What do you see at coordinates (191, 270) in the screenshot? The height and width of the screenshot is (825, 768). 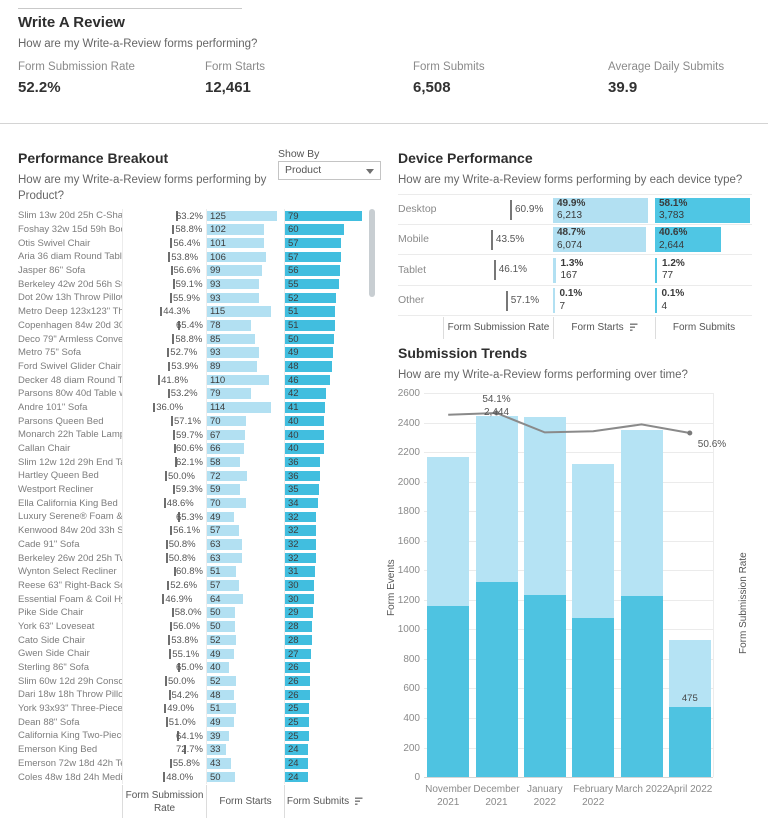 I see `product-row: Jasper 86" Sofa 56.6% 99 56` at bounding box center [191, 270].